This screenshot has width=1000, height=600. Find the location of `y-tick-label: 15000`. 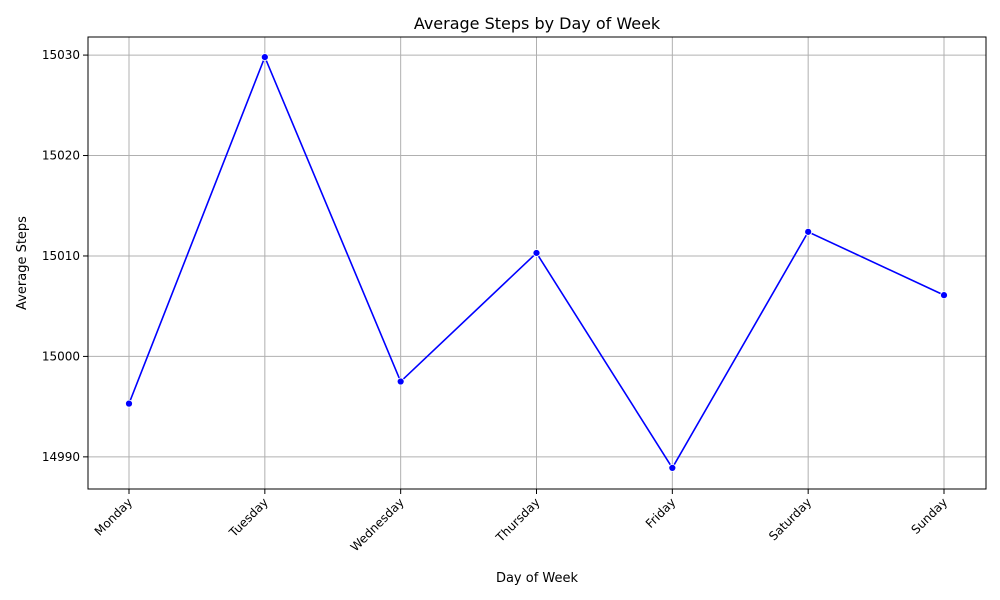

y-tick-label: 15000 is located at coordinates (61, 356).